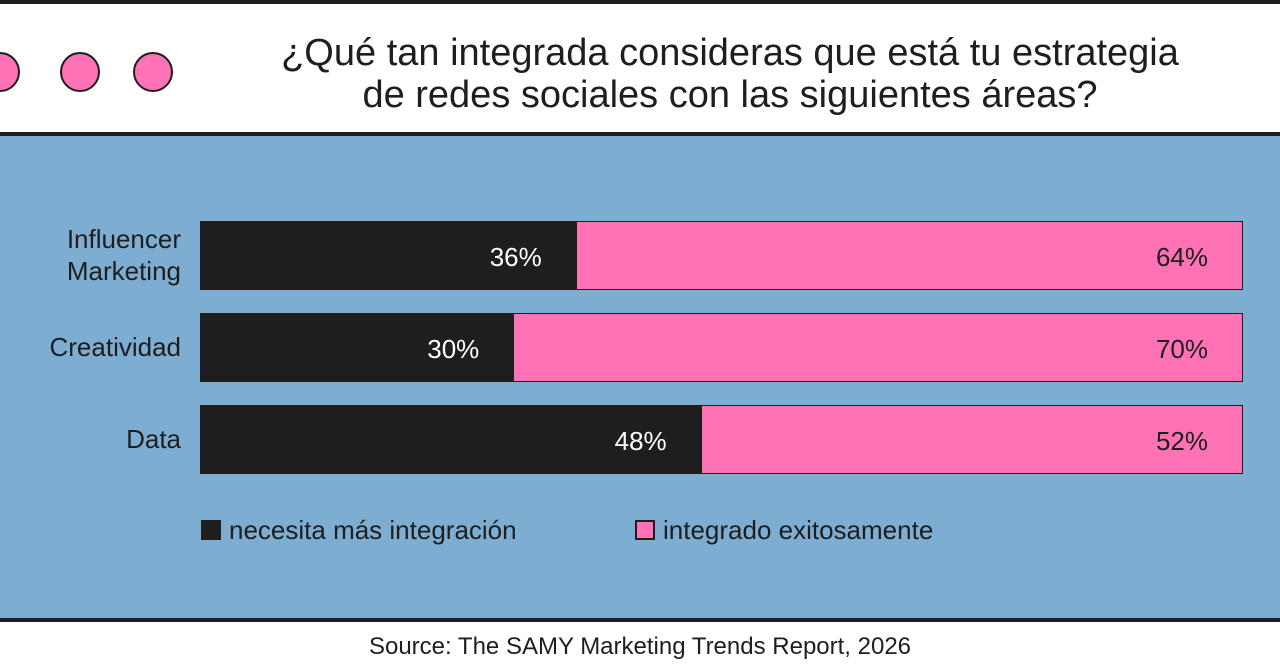 This screenshot has width=1280, height=665. I want to click on data-label: 64%, so click(1181, 257).